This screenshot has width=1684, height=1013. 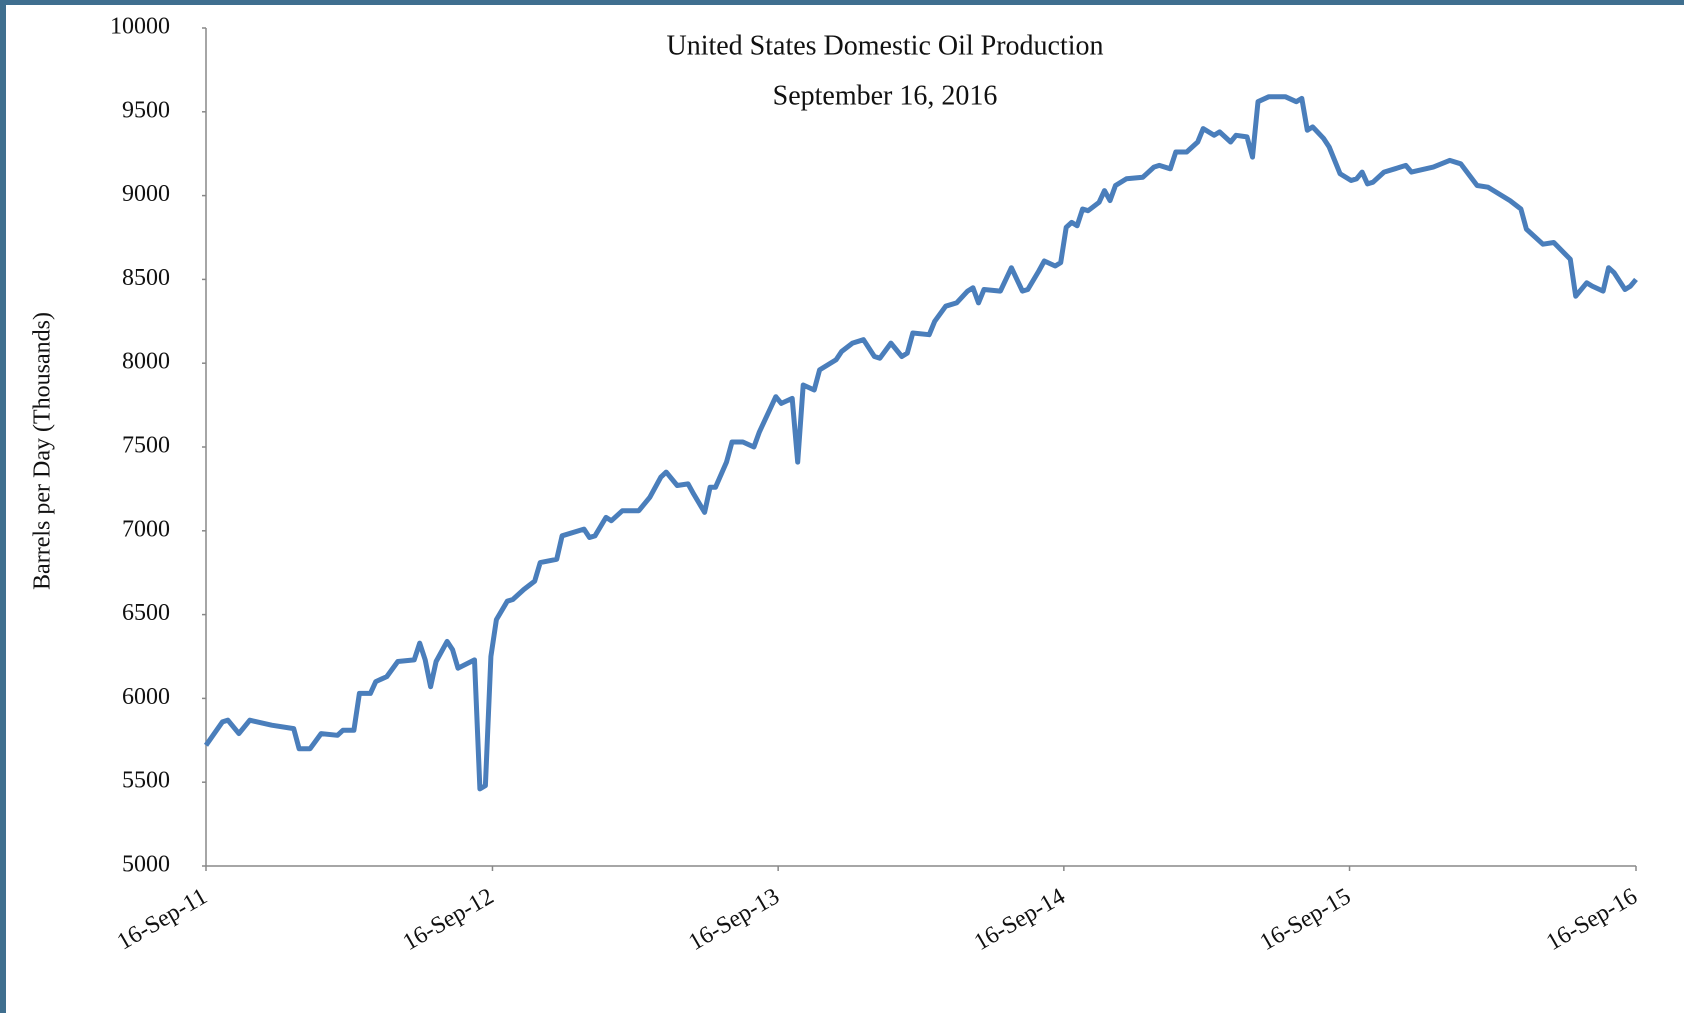 What do you see at coordinates (885, 95) in the screenshot?
I see `chart-subtitle: September 16, 2016` at bounding box center [885, 95].